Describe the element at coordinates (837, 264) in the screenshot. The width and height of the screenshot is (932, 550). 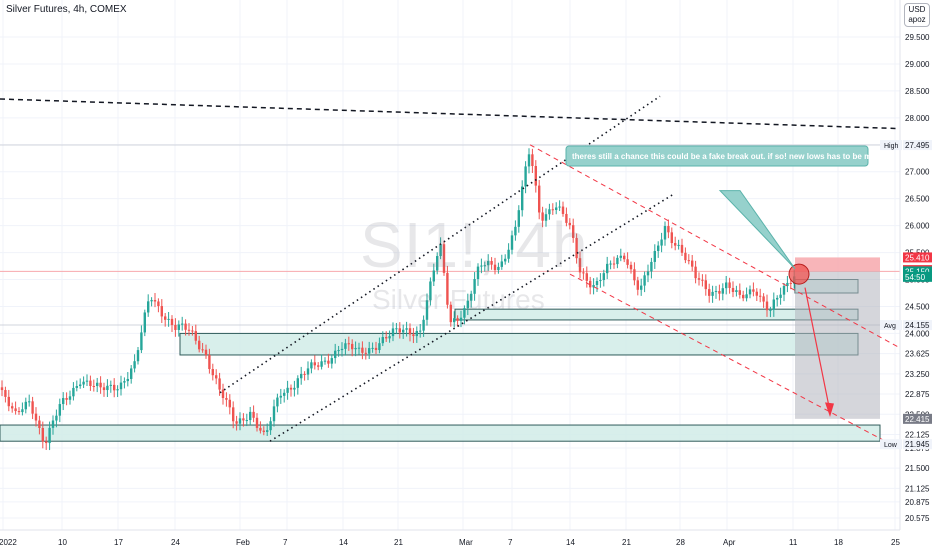
I see `stop-loss-zone` at that location.